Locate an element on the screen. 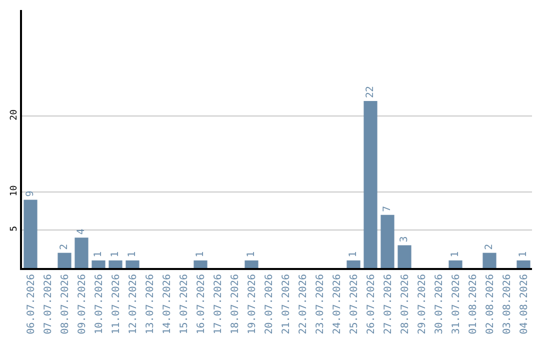  x-tick-label: 24.07.2026 is located at coordinates (337, 304).